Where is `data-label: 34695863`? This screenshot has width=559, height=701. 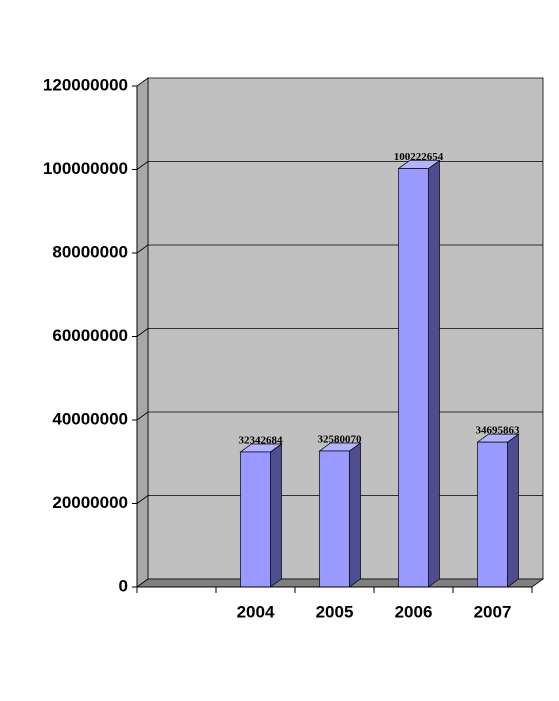 data-label: 34695863 is located at coordinates (498, 431).